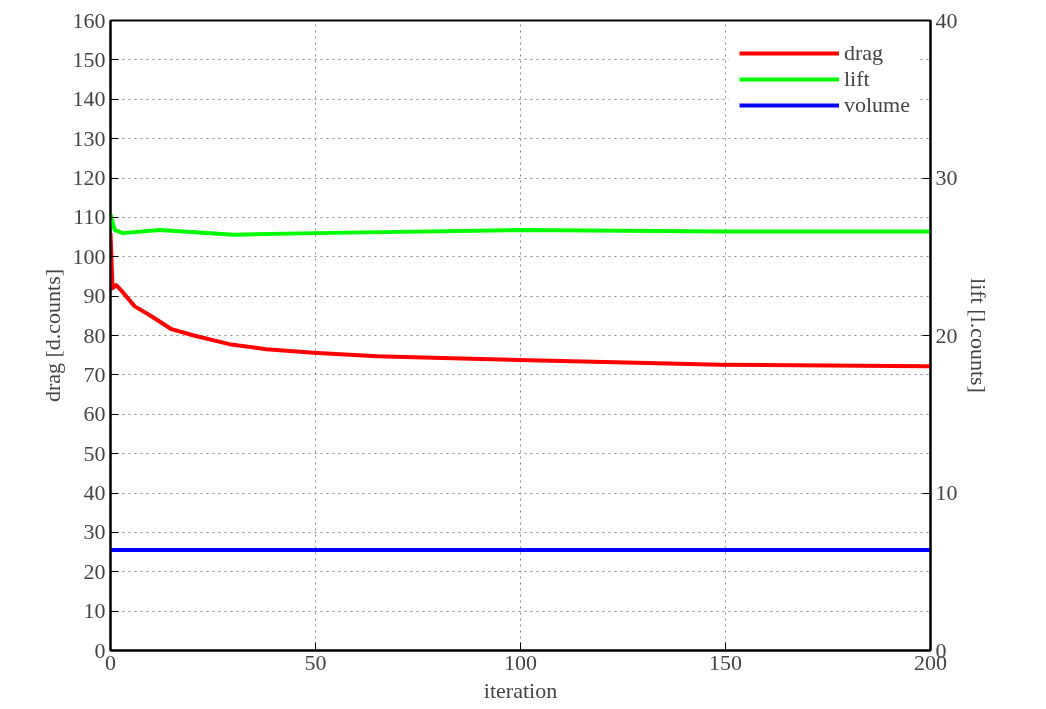  I want to click on y-tick-label: 130, so click(89, 138).